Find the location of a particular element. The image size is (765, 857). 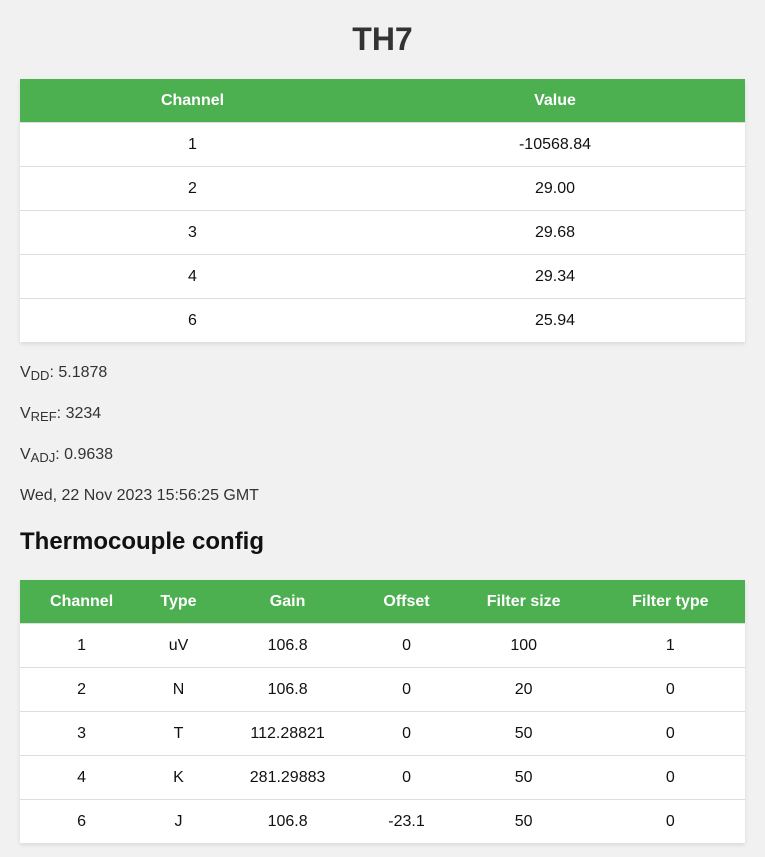

vdd-reading: VDD: 5.1878 is located at coordinates (382, 384).